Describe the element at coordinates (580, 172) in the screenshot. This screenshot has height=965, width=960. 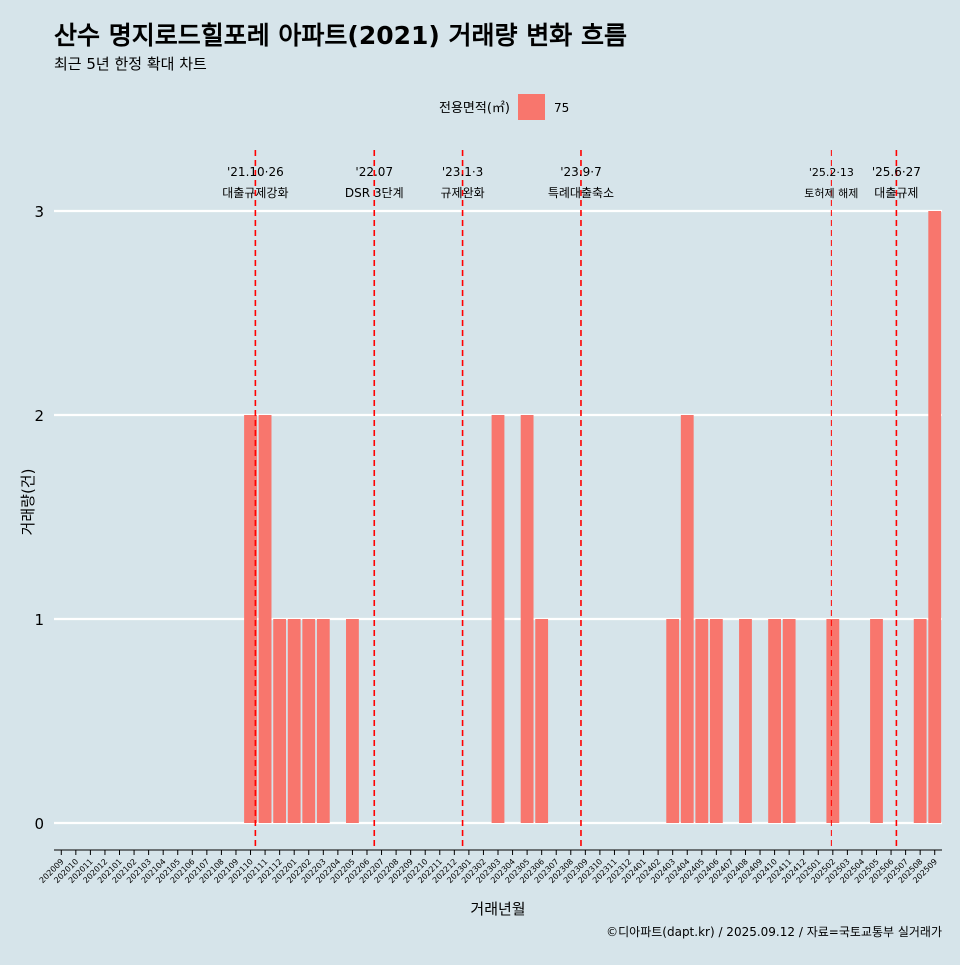
I see `event-date-label-4: '23.9·7` at that location.